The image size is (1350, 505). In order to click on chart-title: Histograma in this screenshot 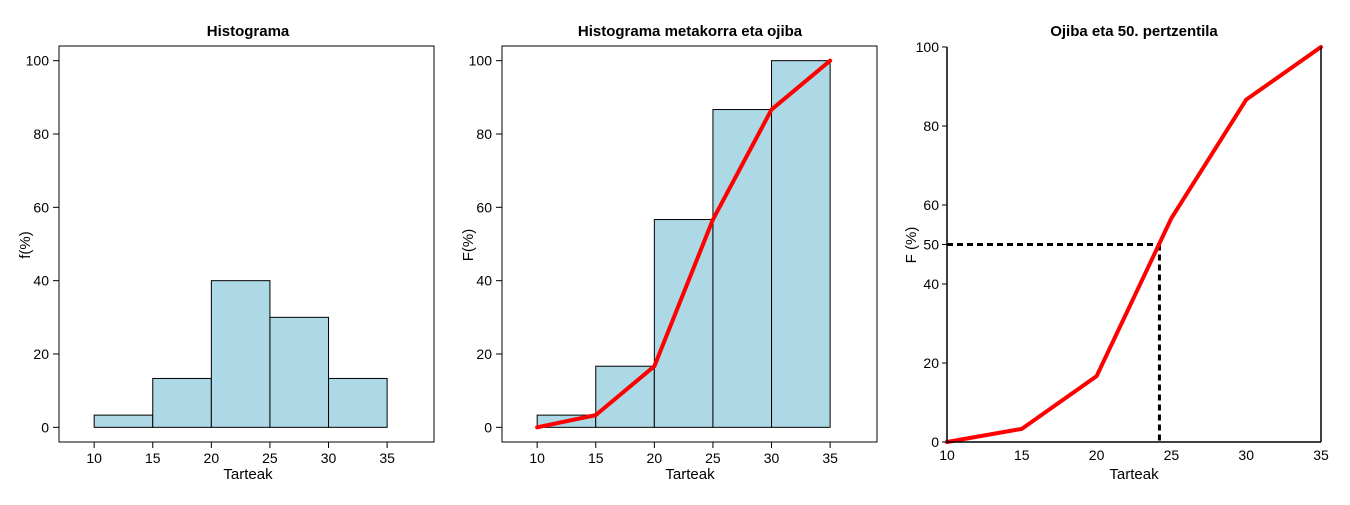, I will do `click(248, 31)`.